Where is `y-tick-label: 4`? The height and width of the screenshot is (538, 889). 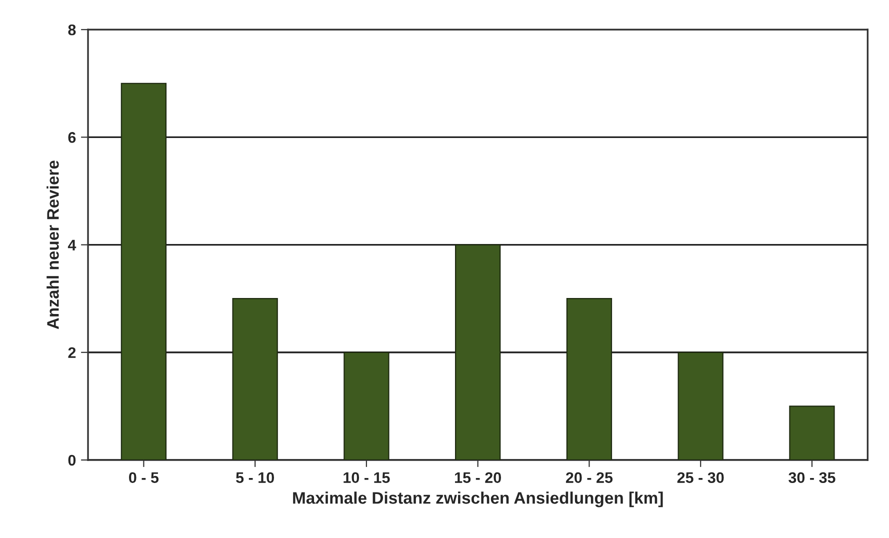 y-tick-label: 4 is located at coordinates (72, 245).